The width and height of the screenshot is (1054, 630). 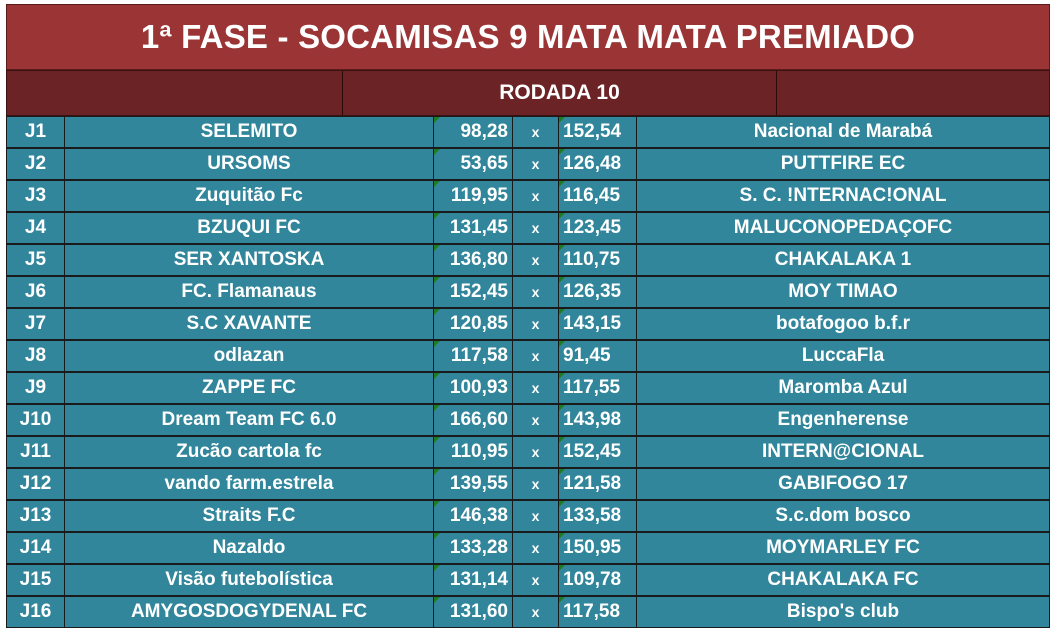 I want to click on away-score: 143,98, so click(x=597, y=420).